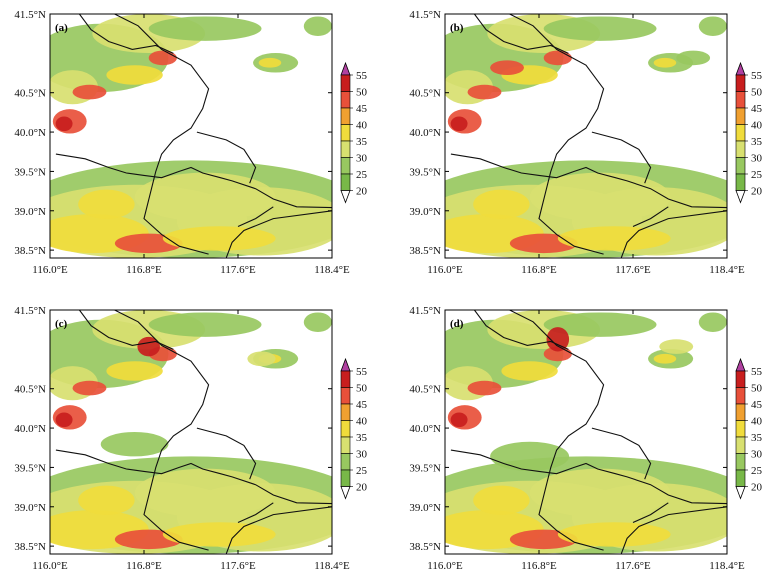  I want to click on panel-label: (b), so click(457, 28).